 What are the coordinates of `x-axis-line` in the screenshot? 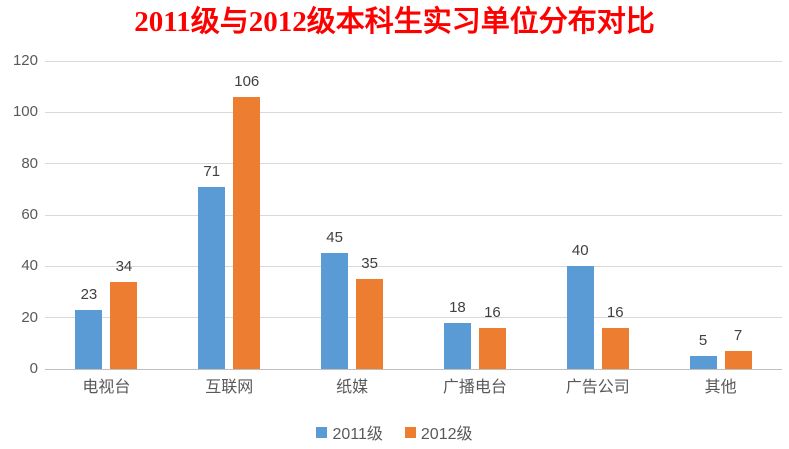 It's located at (413, 369).